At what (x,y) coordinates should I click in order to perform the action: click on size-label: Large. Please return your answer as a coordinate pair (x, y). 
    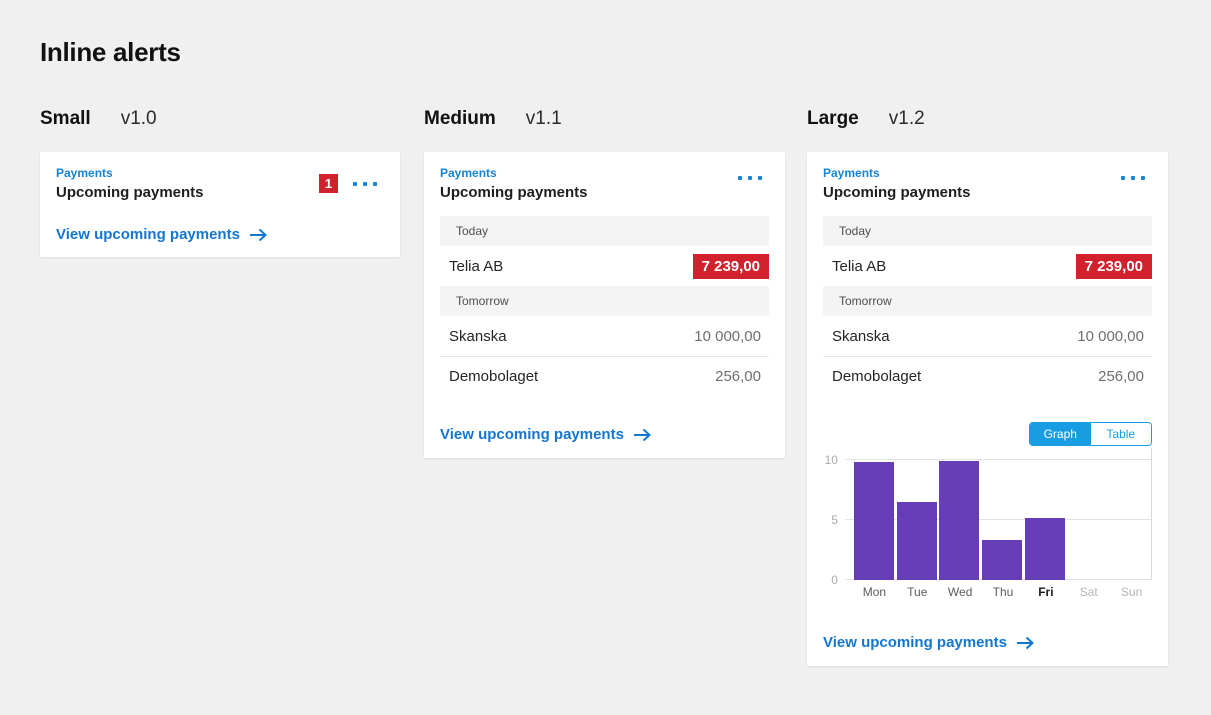
    Looking at the image, I should click on (833, 118).